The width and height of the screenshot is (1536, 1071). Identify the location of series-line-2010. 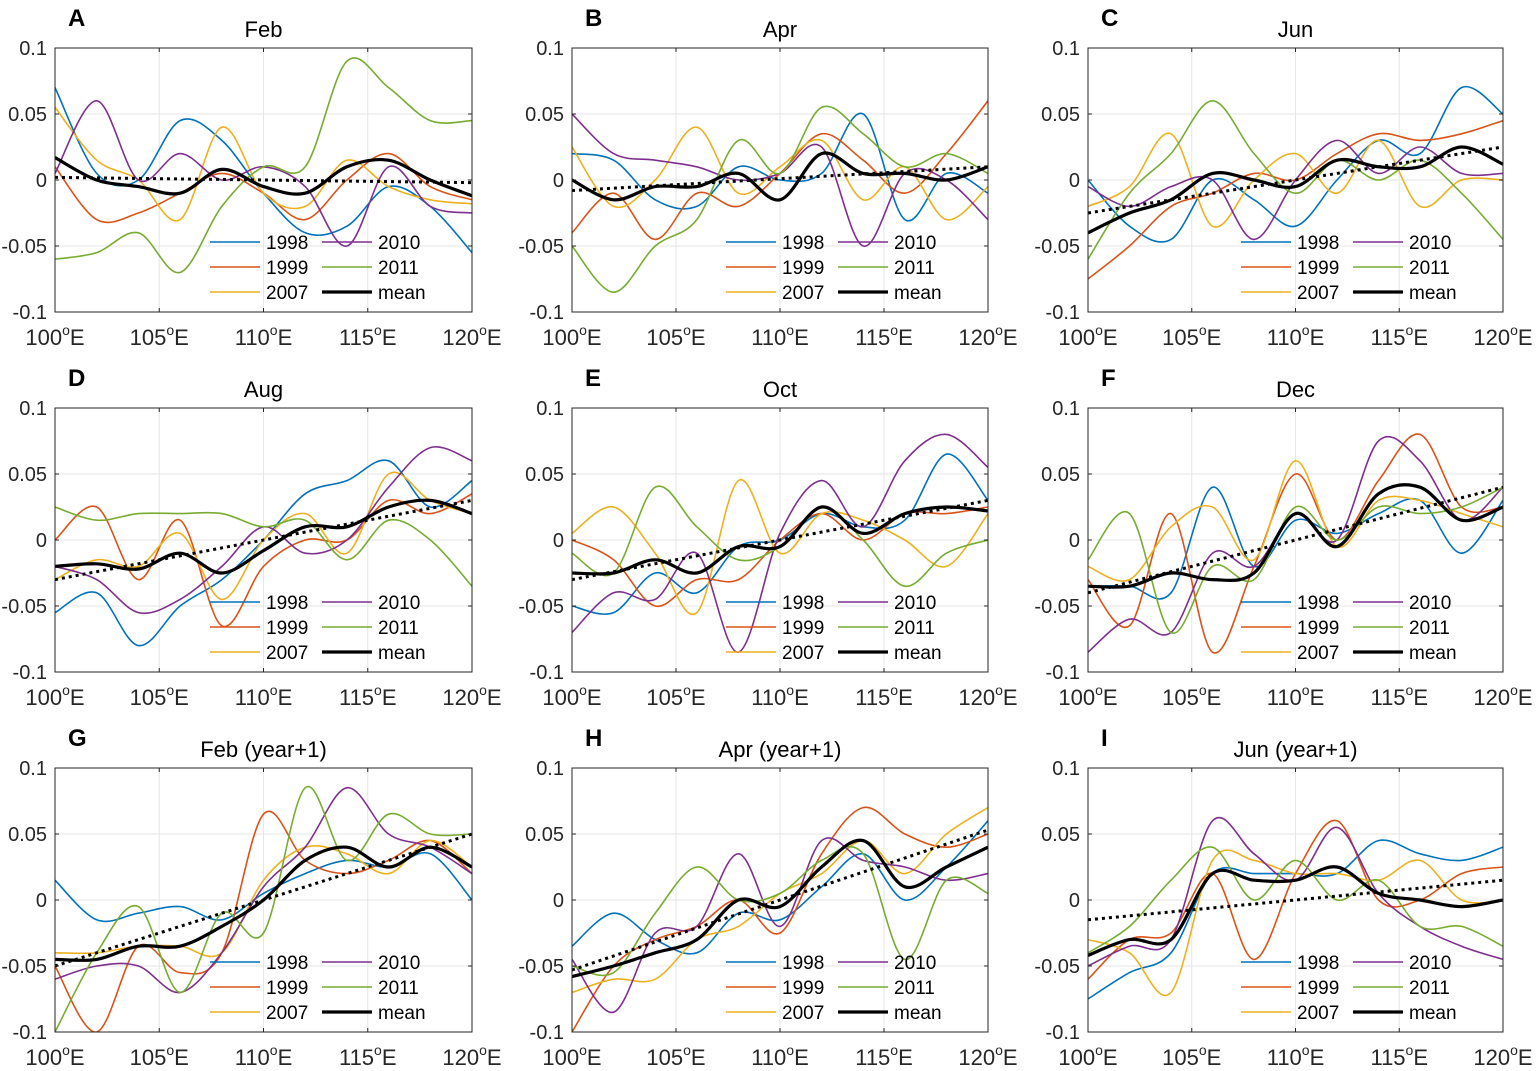
(780, 180).